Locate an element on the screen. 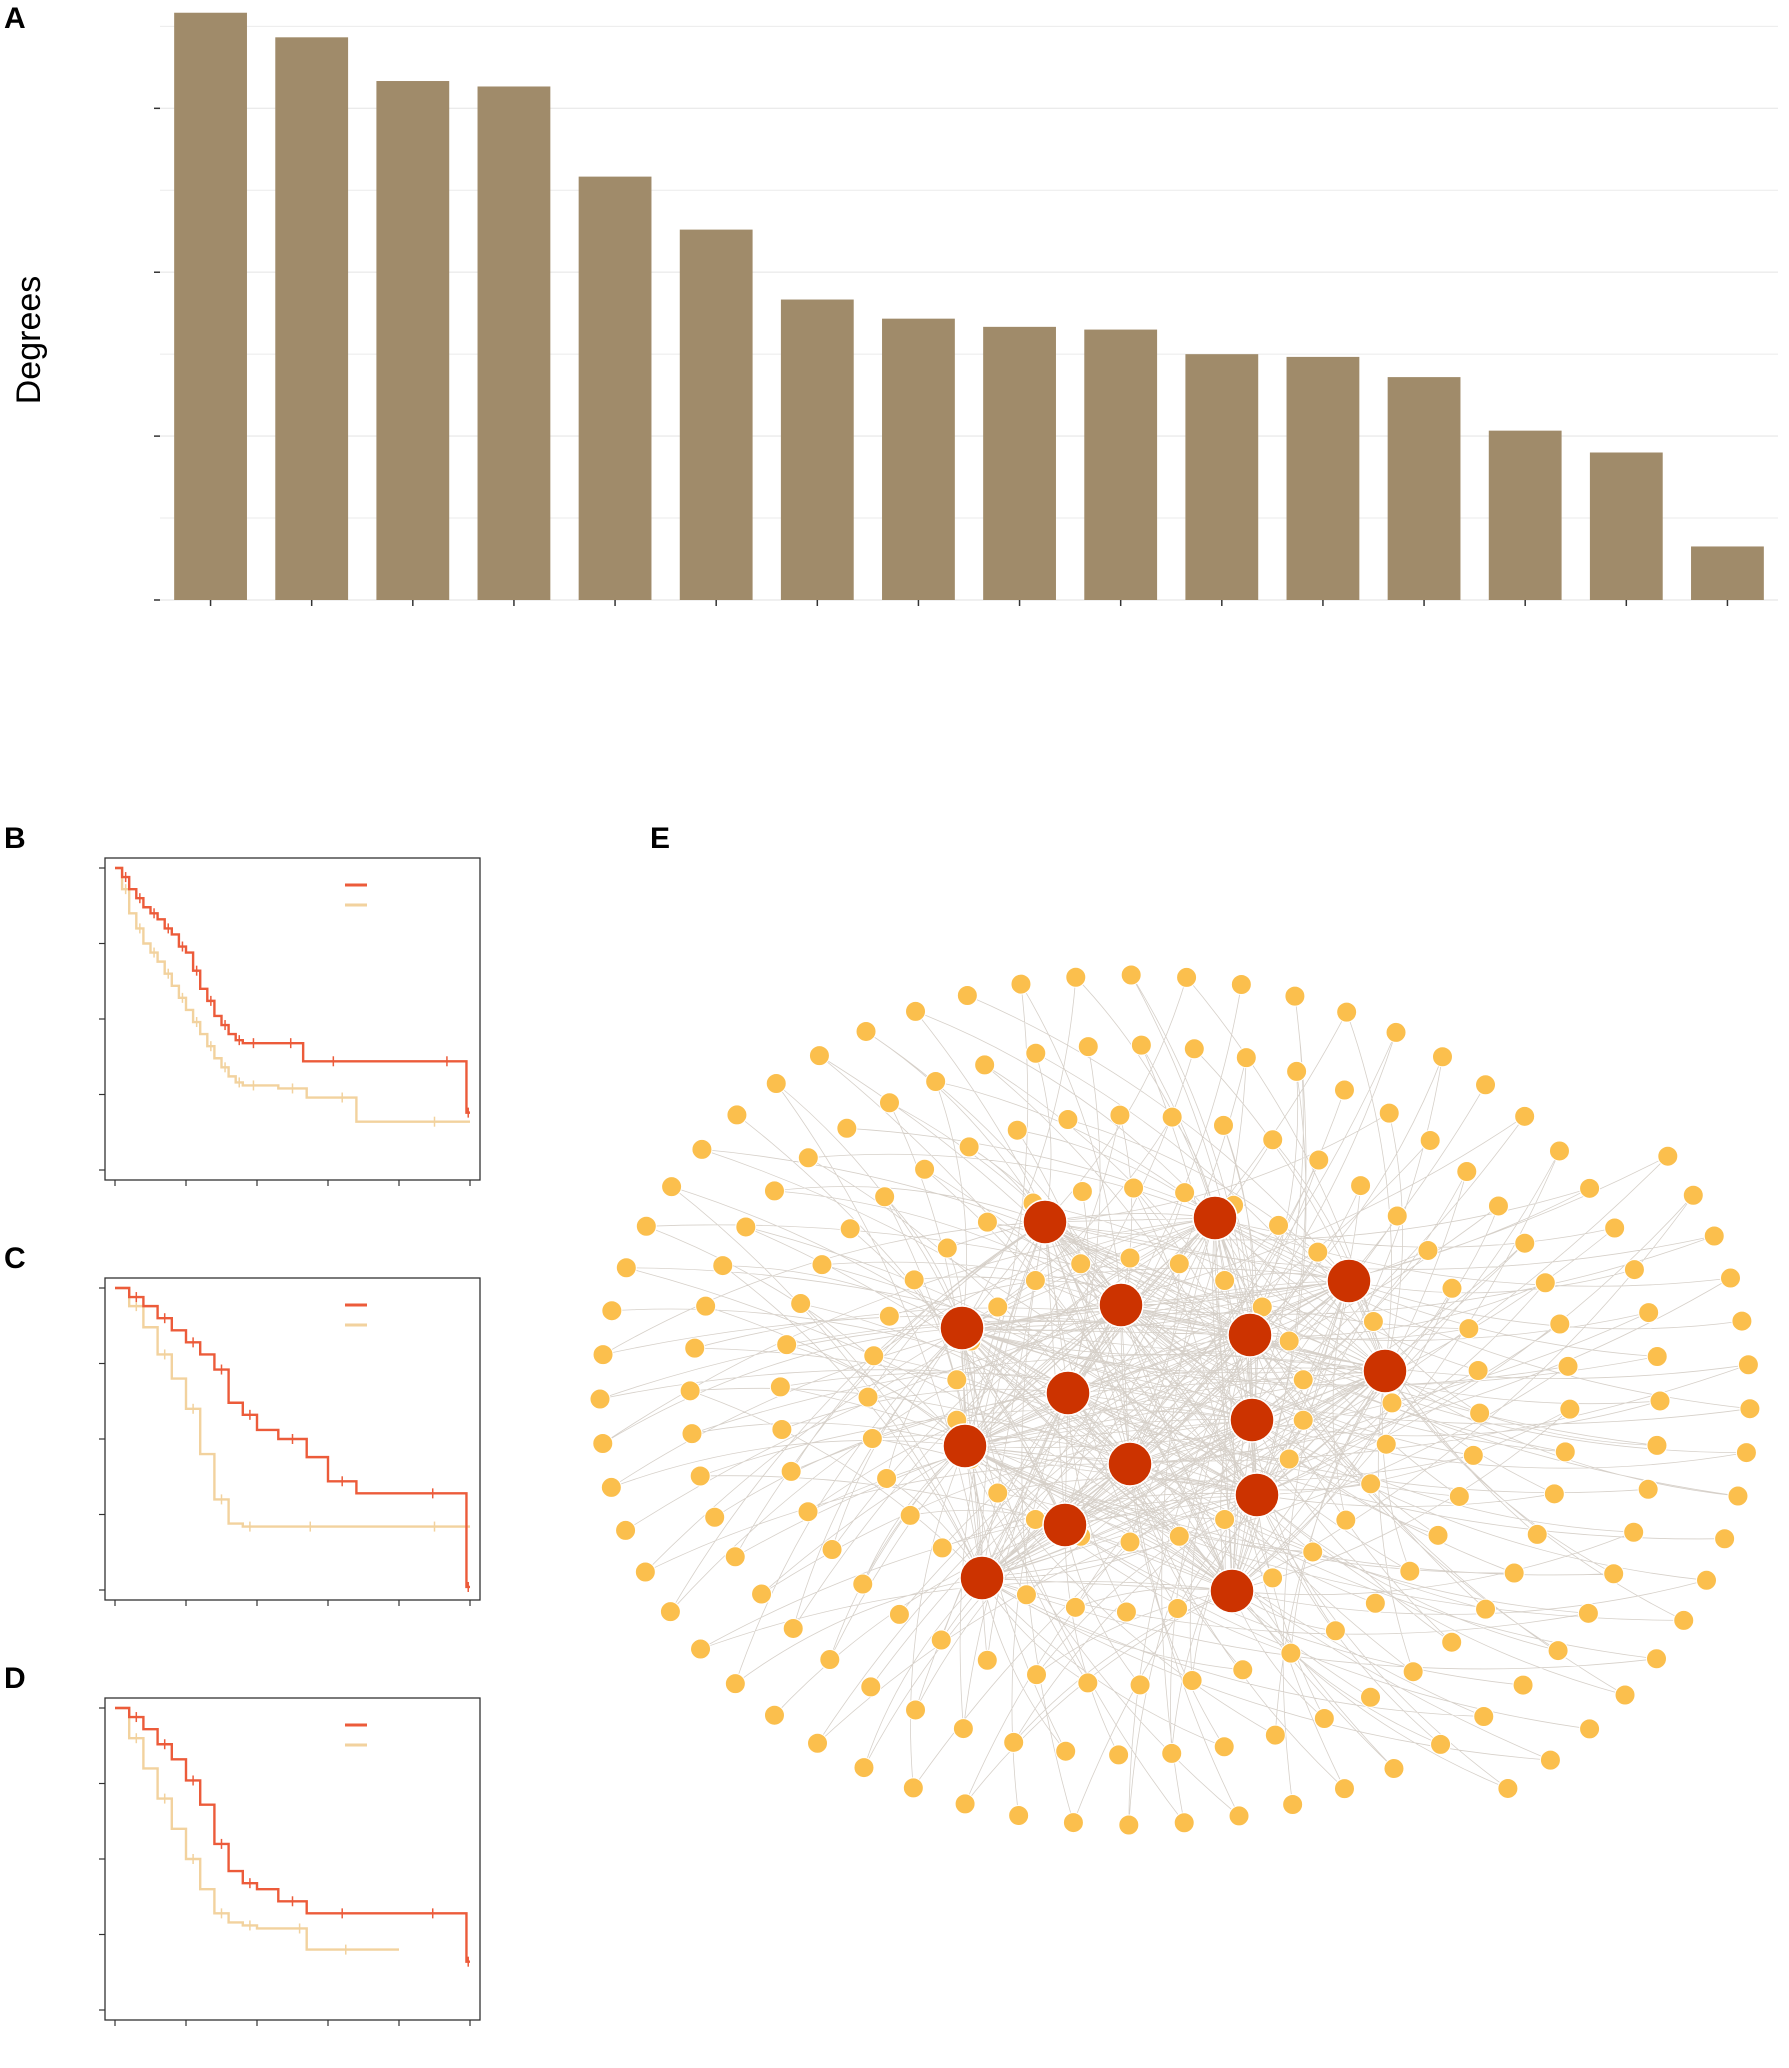 Image resolution: width=1789 pixels, height=2068 pixels. y-axis-label: Degrees is located at coordinates (29, 340).